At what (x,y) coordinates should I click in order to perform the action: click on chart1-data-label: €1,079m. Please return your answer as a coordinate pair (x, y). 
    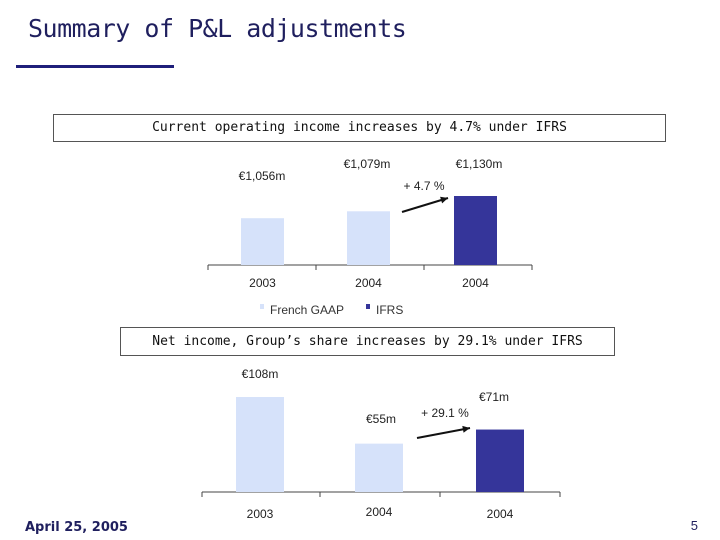
    Looking at the image, I should click on (367, 164).